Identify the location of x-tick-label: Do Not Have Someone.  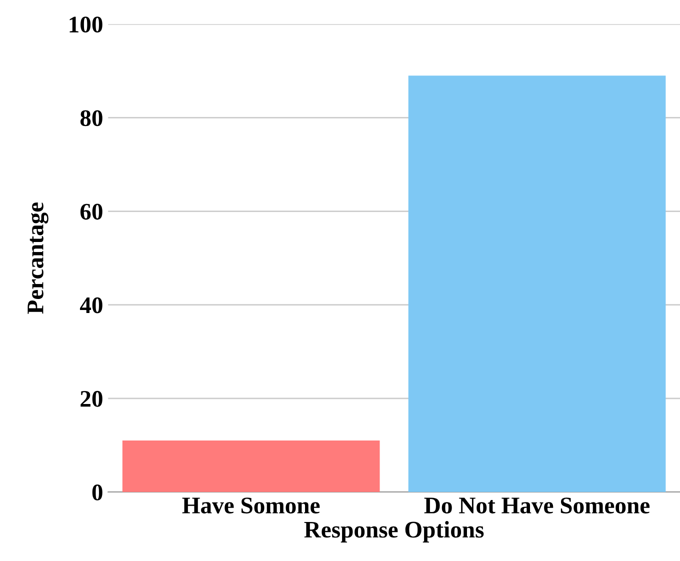
(537, 506).